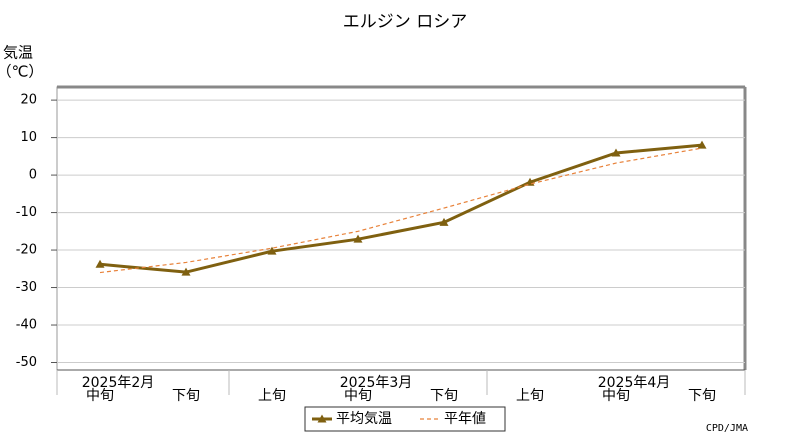 The image size is (800, 444). I want to click on month-label: 2025年4月, so click(634, 383).